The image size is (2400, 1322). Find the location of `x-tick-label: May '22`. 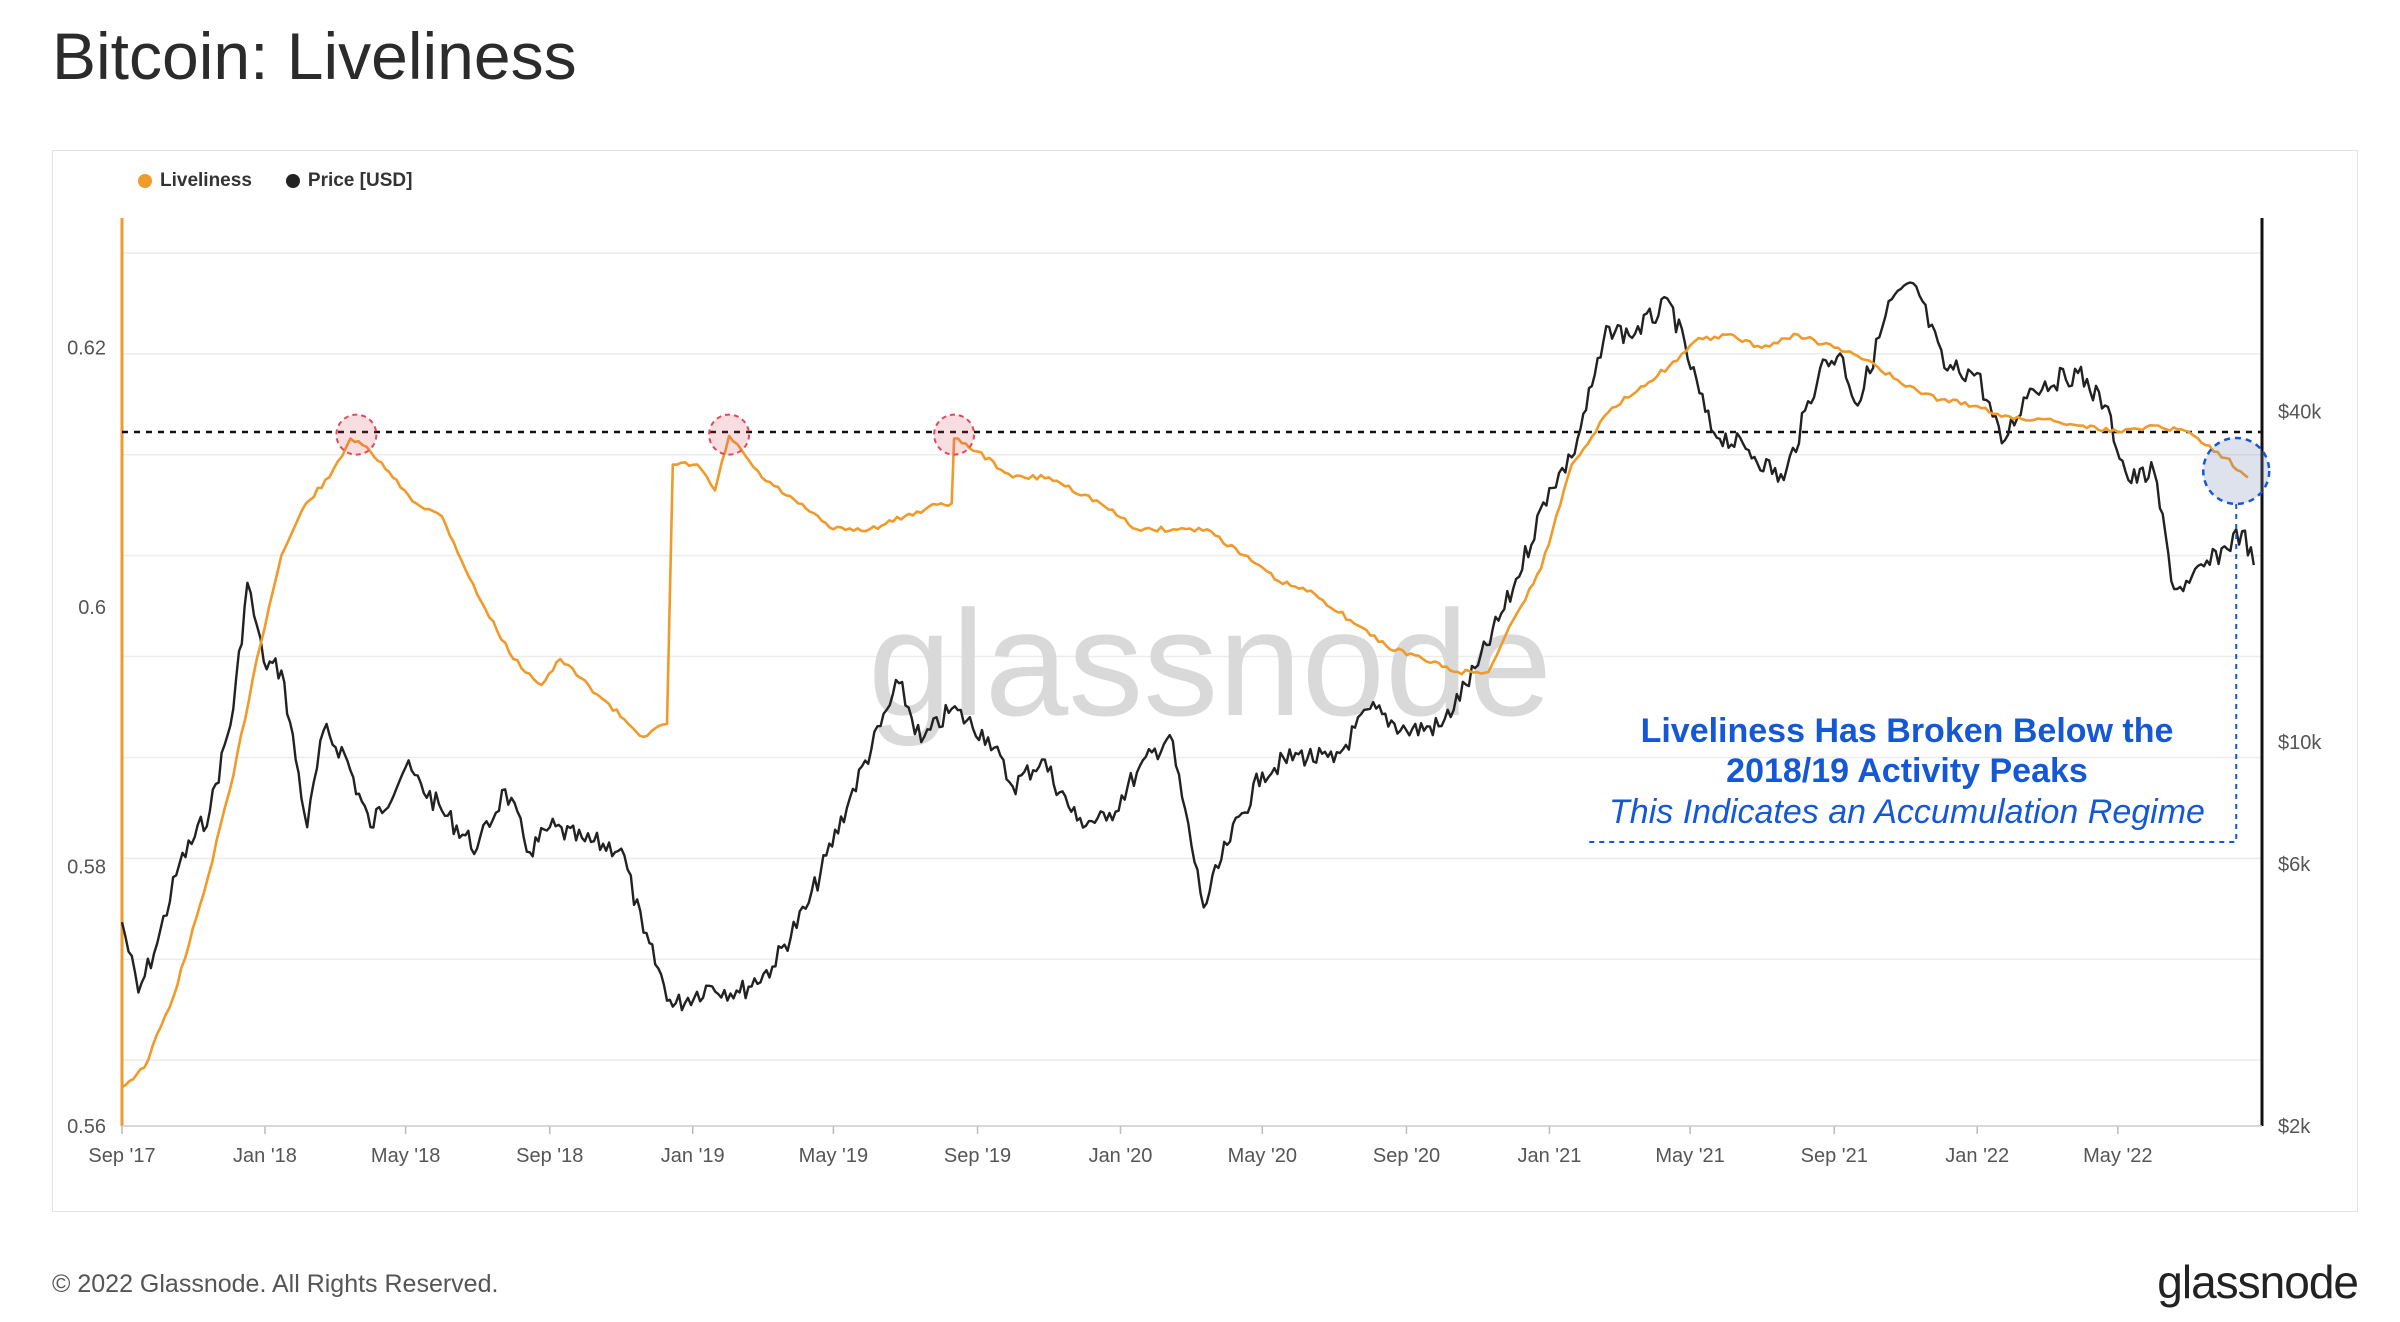

x-tick-label: May '22 is located at coordinates (2117, 1156).